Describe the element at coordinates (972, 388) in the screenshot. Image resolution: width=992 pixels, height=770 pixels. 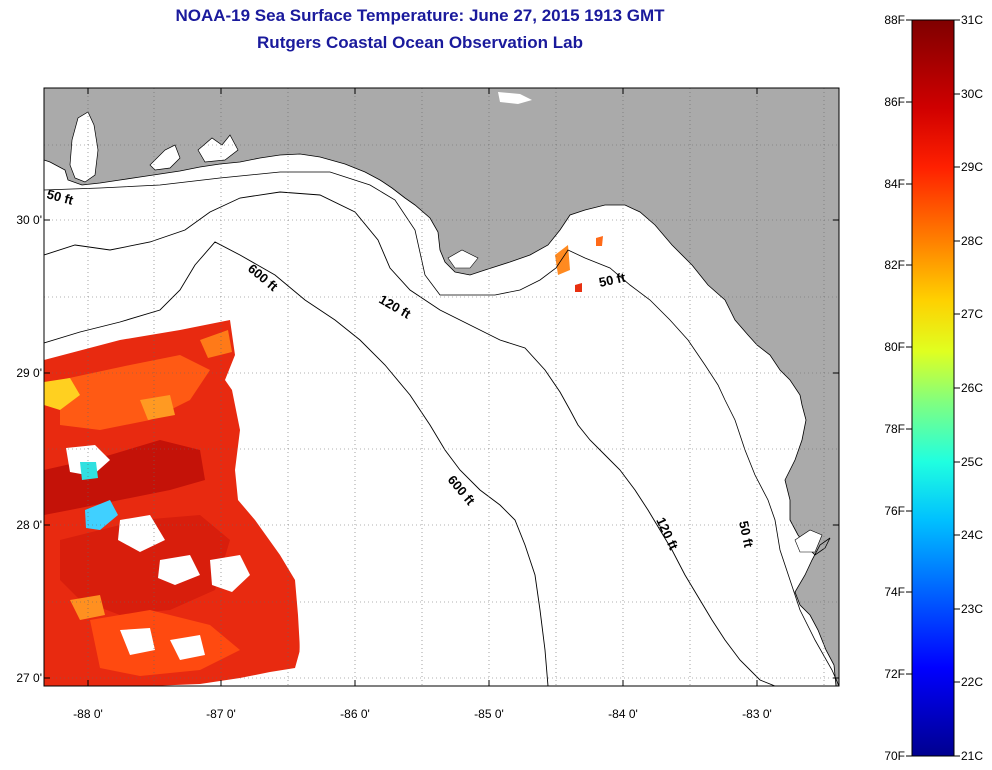
I see `cb-c-26: 26C` at that location.